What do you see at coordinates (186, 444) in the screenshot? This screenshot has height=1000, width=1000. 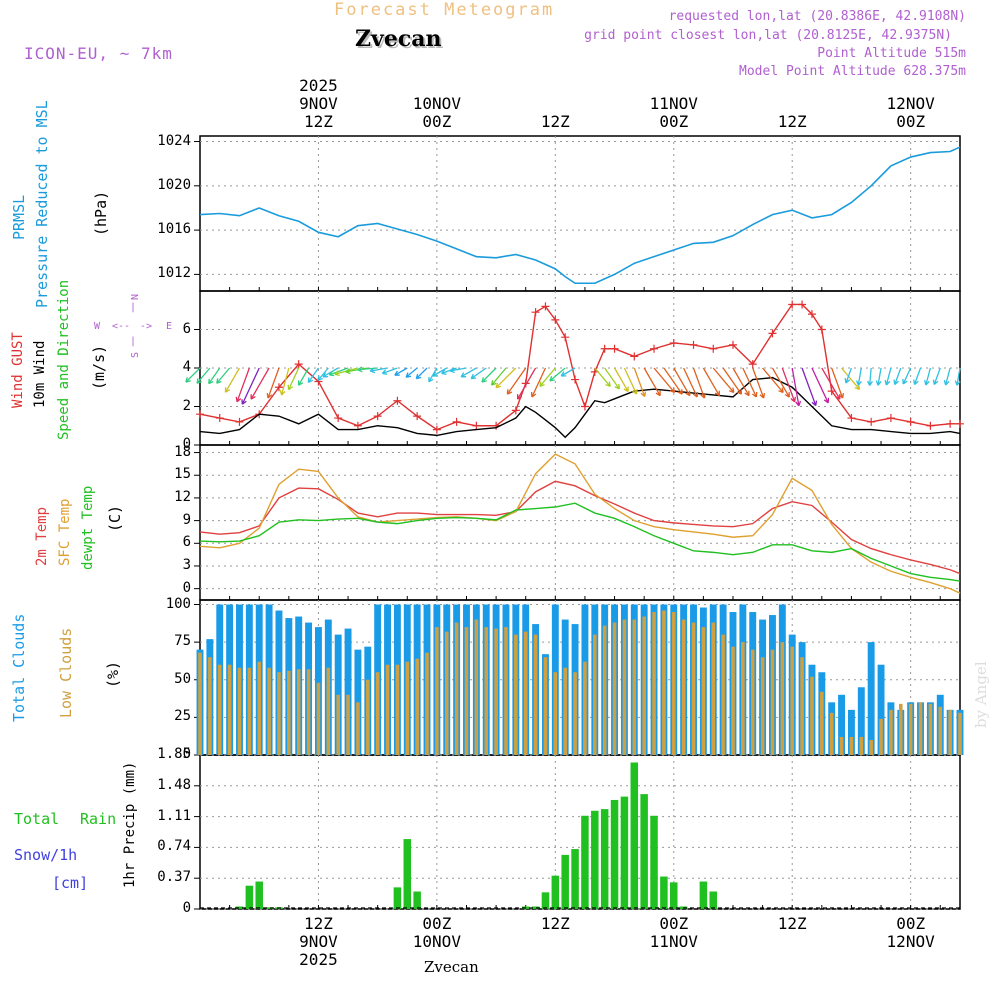 I see `wind-ytick-label: 0` at bounding box center [186, 444].